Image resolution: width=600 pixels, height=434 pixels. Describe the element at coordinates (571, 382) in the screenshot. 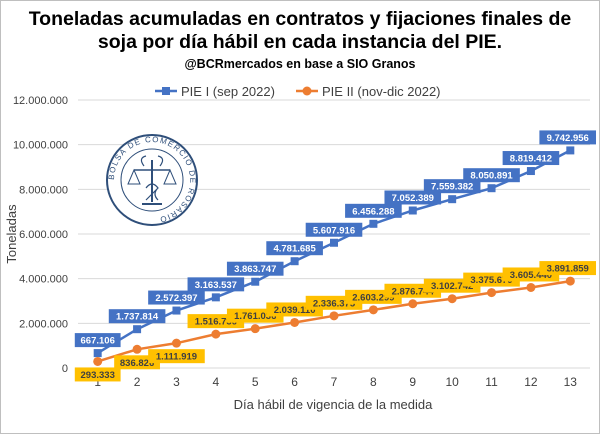

I see `x-tick-label: 13` at that location.